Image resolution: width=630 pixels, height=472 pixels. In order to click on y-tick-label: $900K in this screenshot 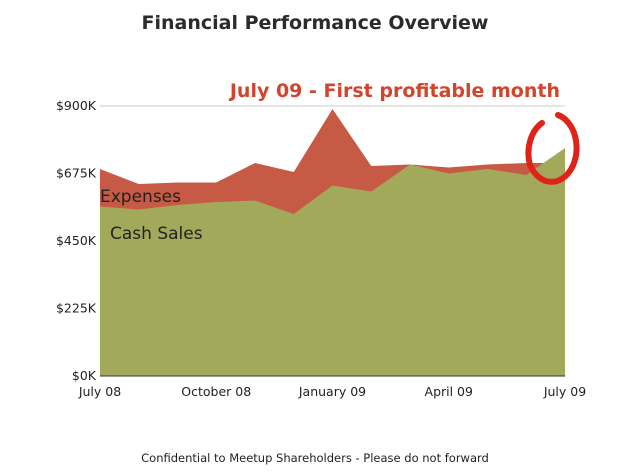, I will do `click(76, 105)`.